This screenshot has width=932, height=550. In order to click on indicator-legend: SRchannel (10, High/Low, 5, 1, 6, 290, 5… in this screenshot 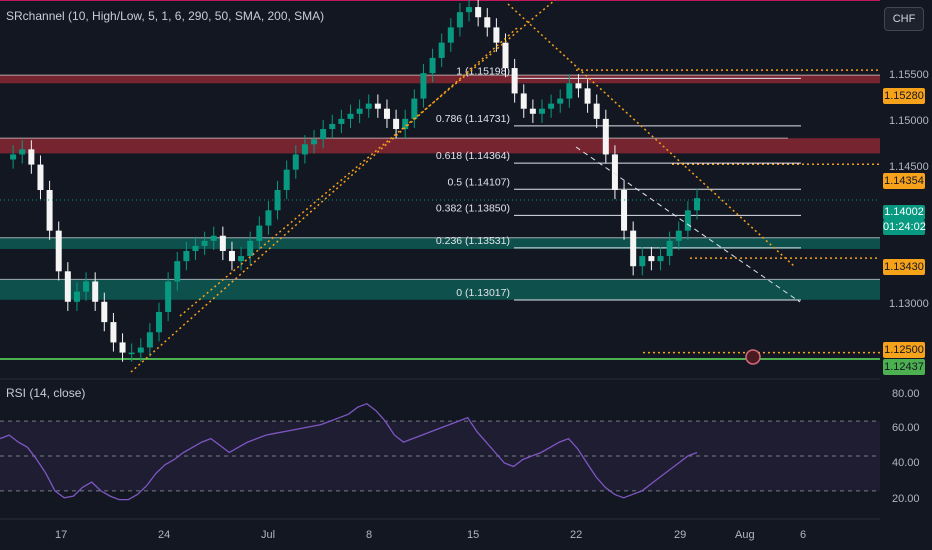, I will do `click(165, 16)`.